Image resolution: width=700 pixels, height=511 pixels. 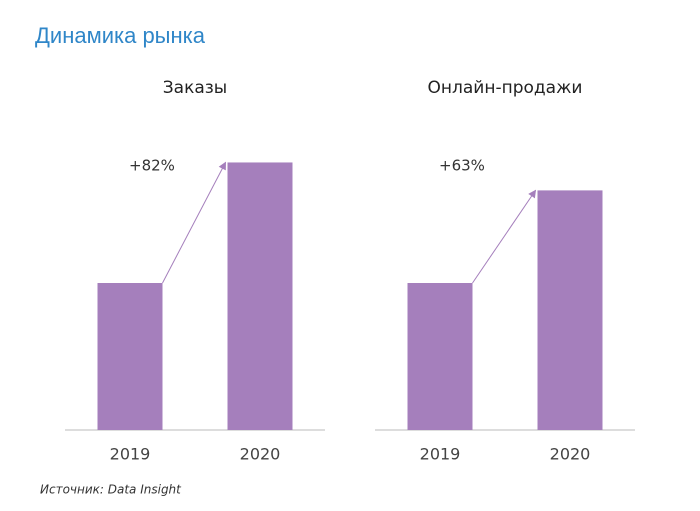 I want to click on chart-title: Онлайн-продажи, so click(x=505, y=88).